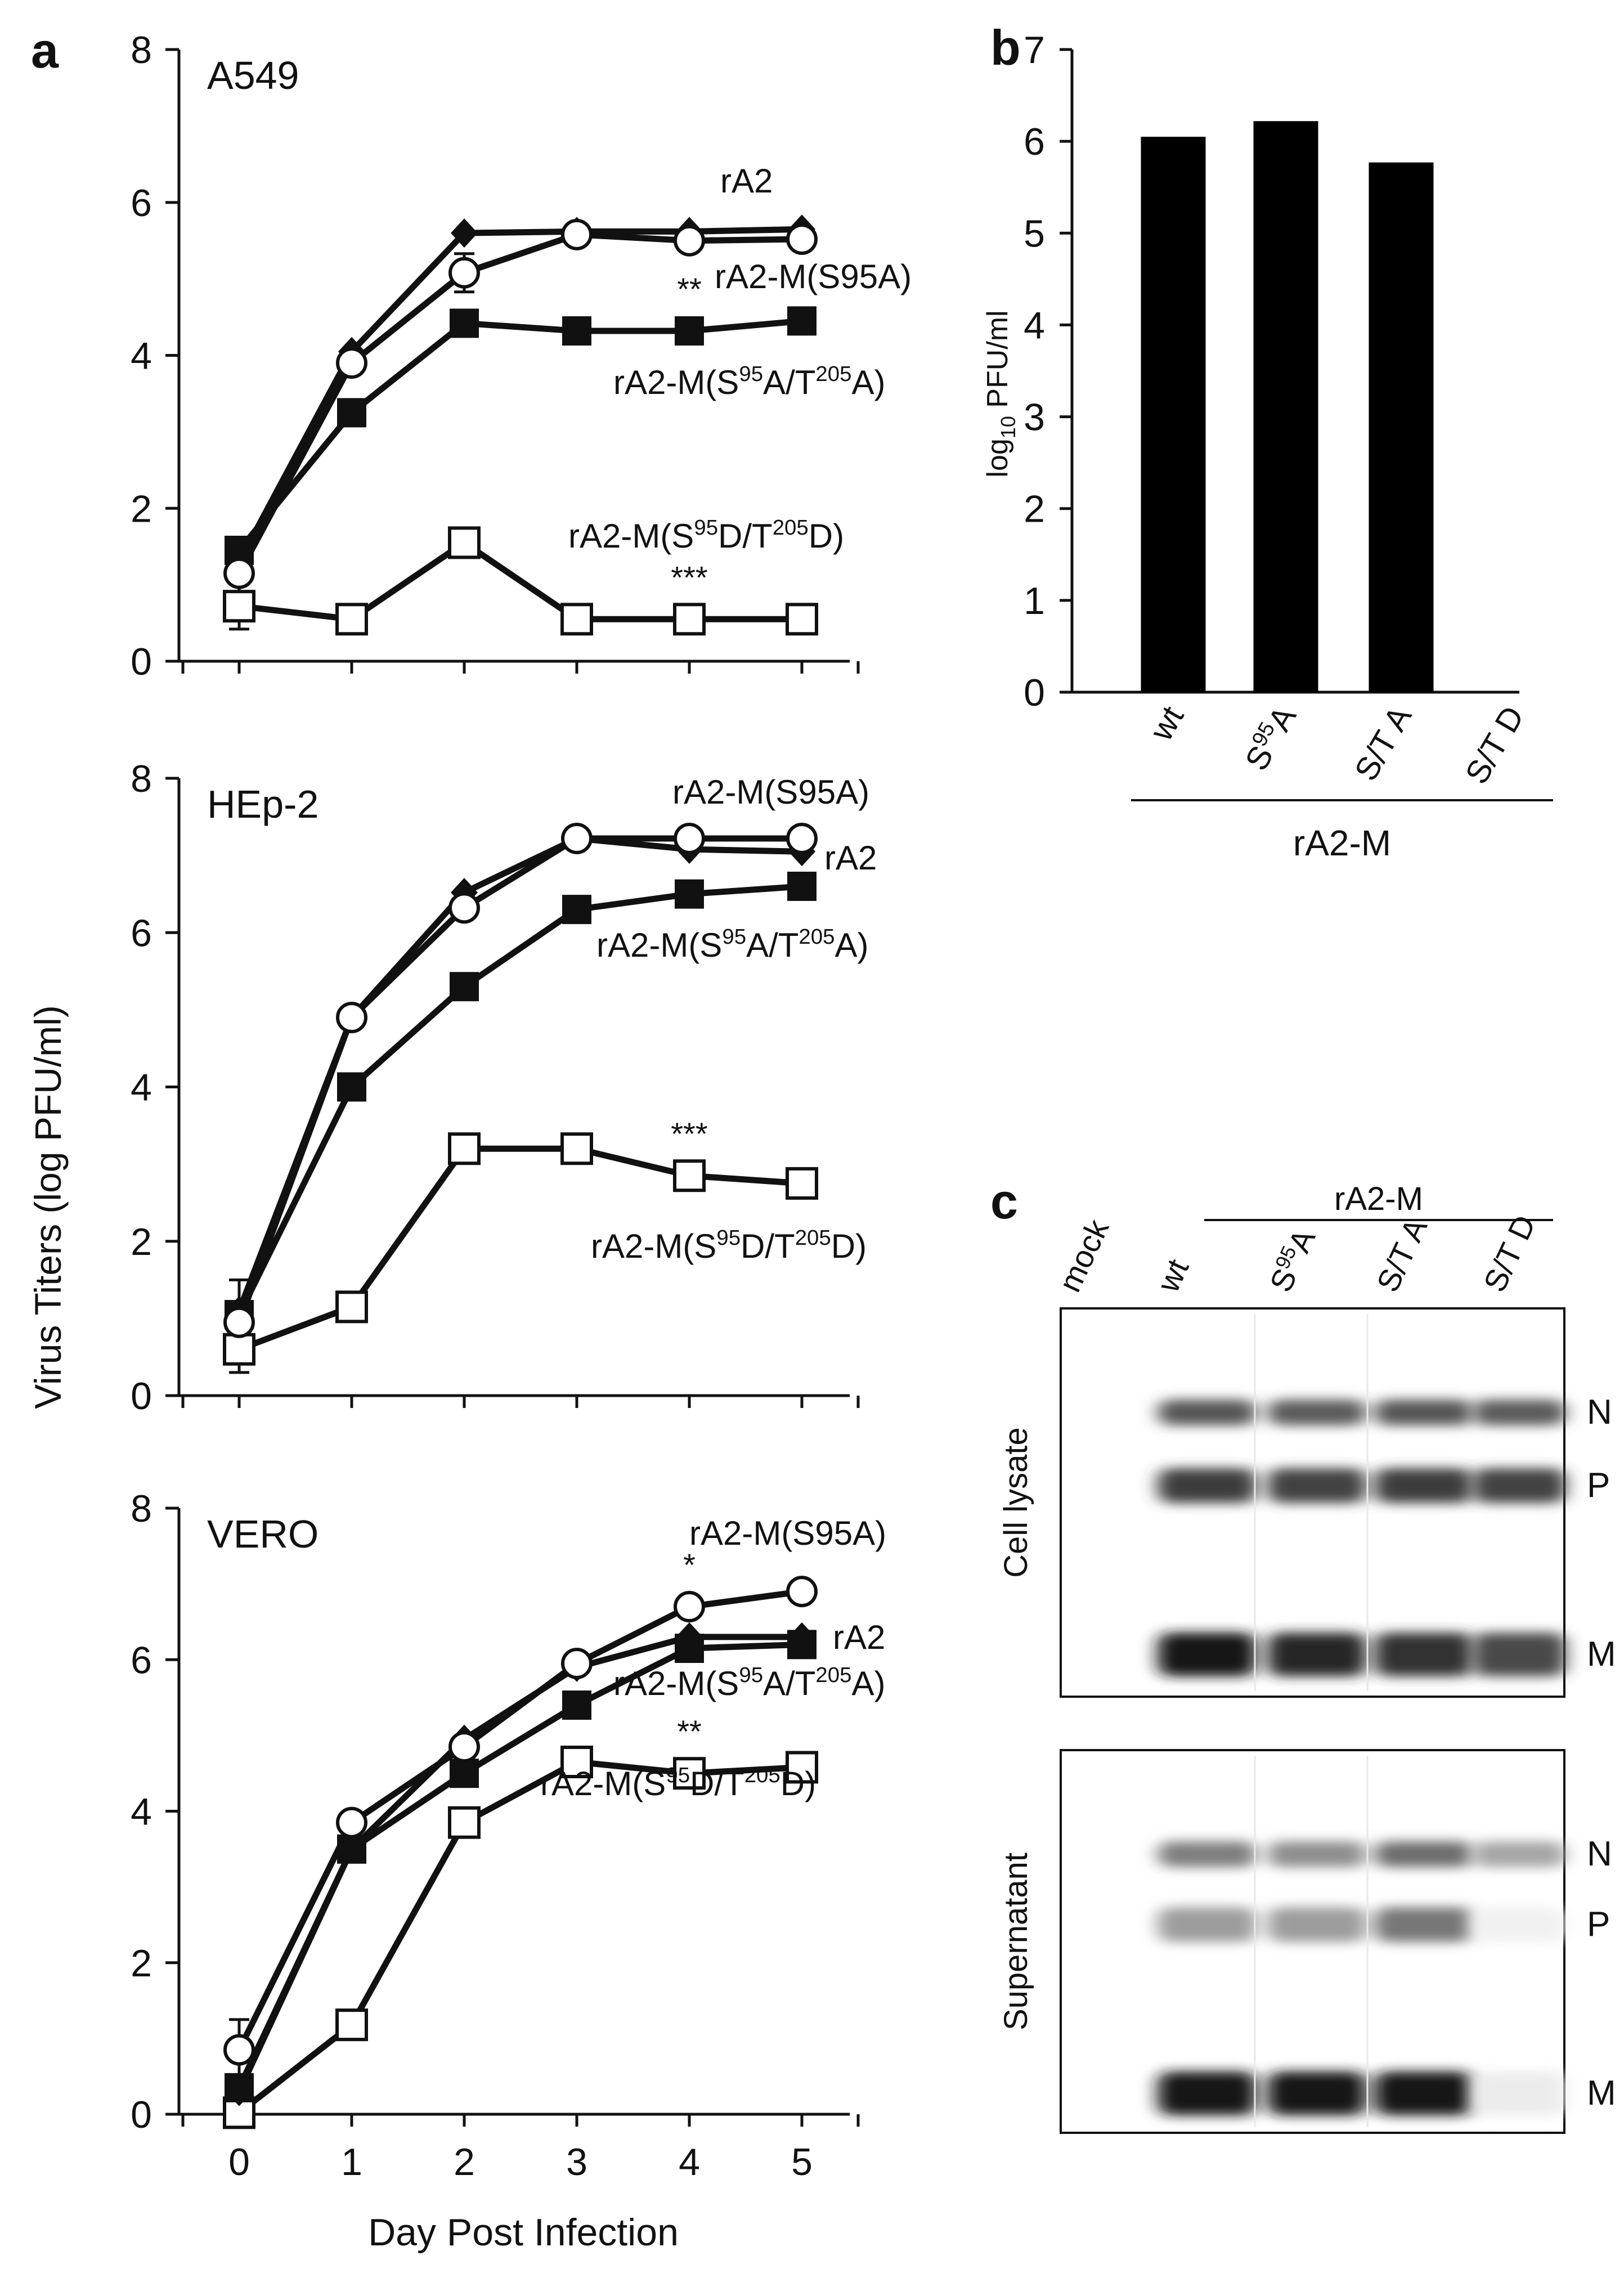 The image size is (1624, 2287). What do you see at coordinates (1016, 1942) in the screenshot?
I see `blot-sample-label: Supernatant` at bounding box center [1016, 1942].